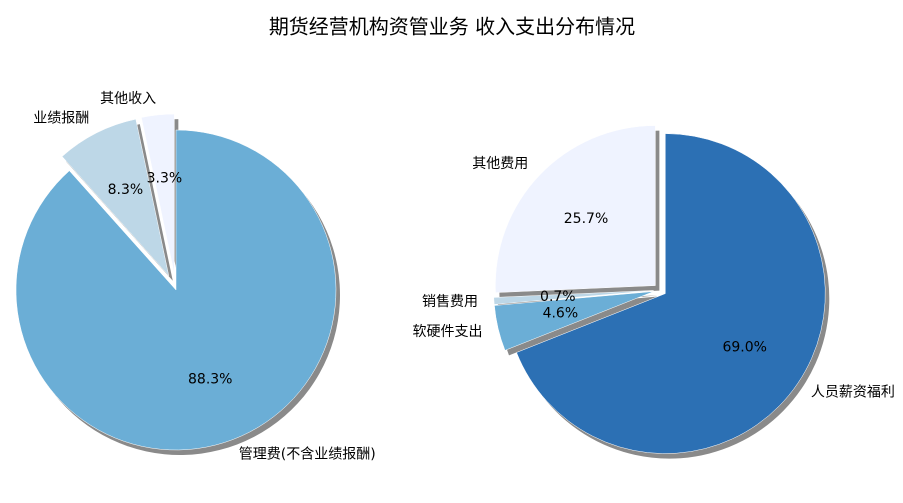 The width and height of the screenshot is (903, 503). What do you see at coordinates (165, 179) in the screenshot?
I see `value-label: 3.3%` at bounding box center [165, 179].